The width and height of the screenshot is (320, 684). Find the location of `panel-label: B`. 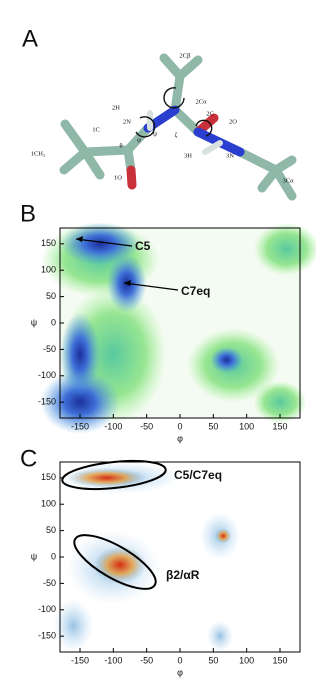

panel-label: B is located at coordinates (28, 213).